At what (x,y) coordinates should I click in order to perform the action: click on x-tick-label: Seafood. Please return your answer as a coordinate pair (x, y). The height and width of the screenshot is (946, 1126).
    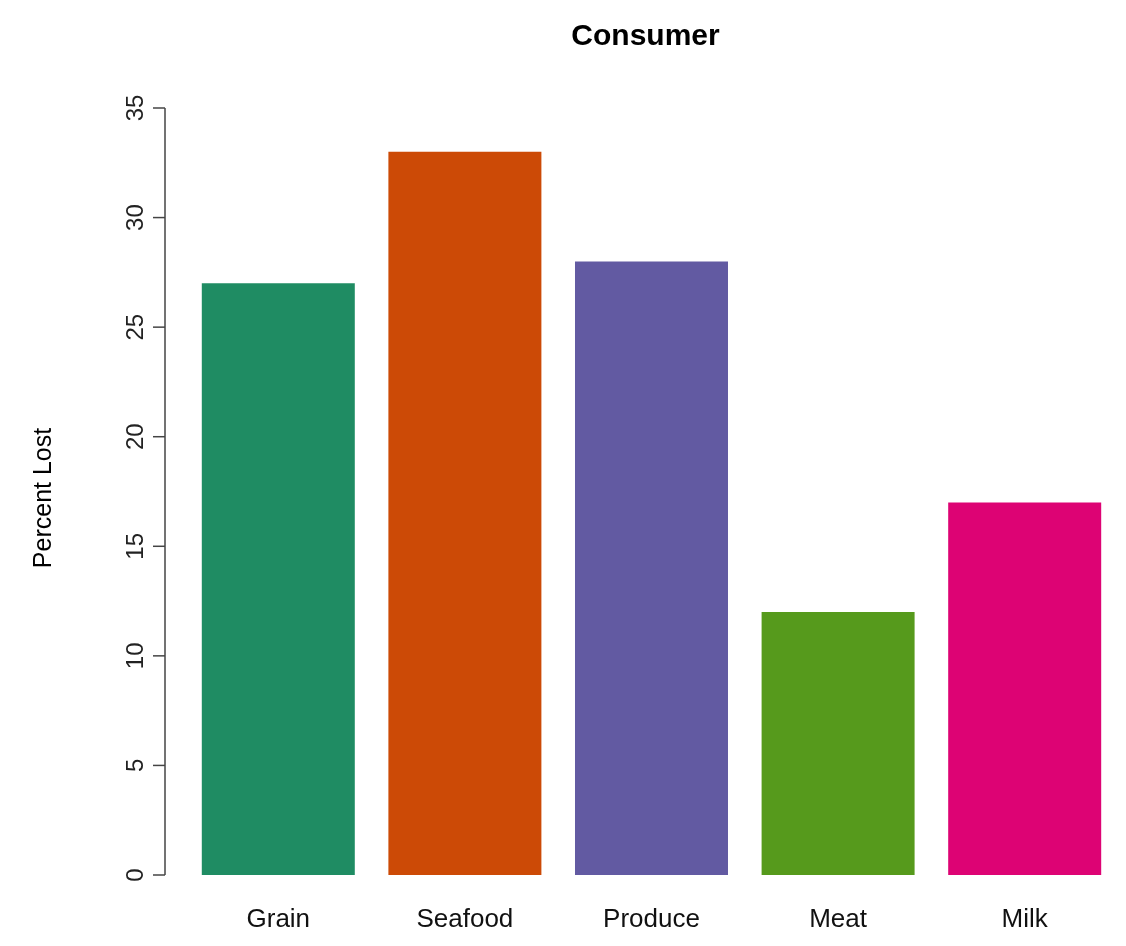
    Looking at the image, I should click on (465, 918).